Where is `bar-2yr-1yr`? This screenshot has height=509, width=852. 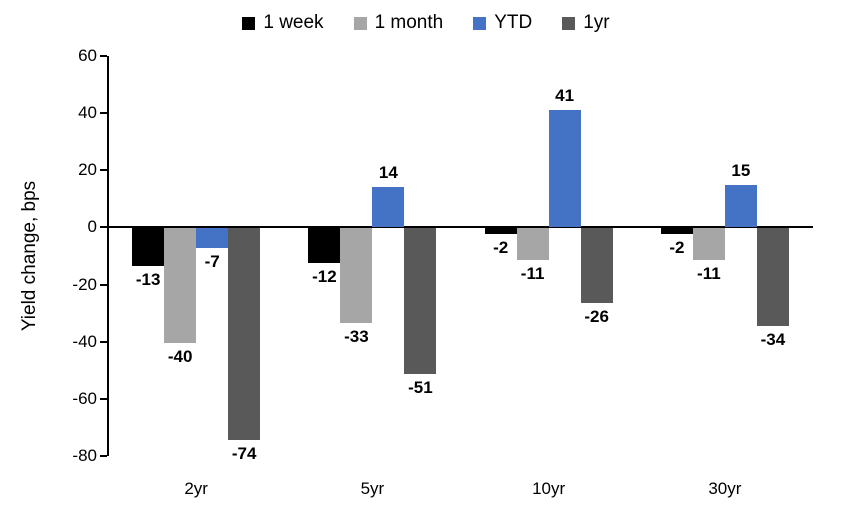 bar-2yr-1yr is located at coordinates (244, 334).